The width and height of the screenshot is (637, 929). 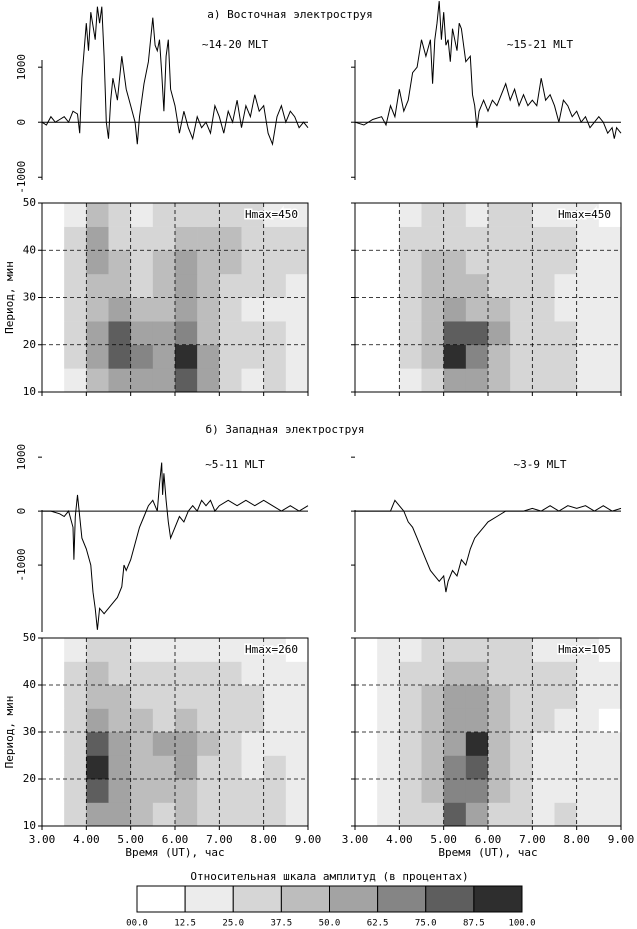 I want to click on colorbar-tick-label: 100.0, so click(x=521, y=924).